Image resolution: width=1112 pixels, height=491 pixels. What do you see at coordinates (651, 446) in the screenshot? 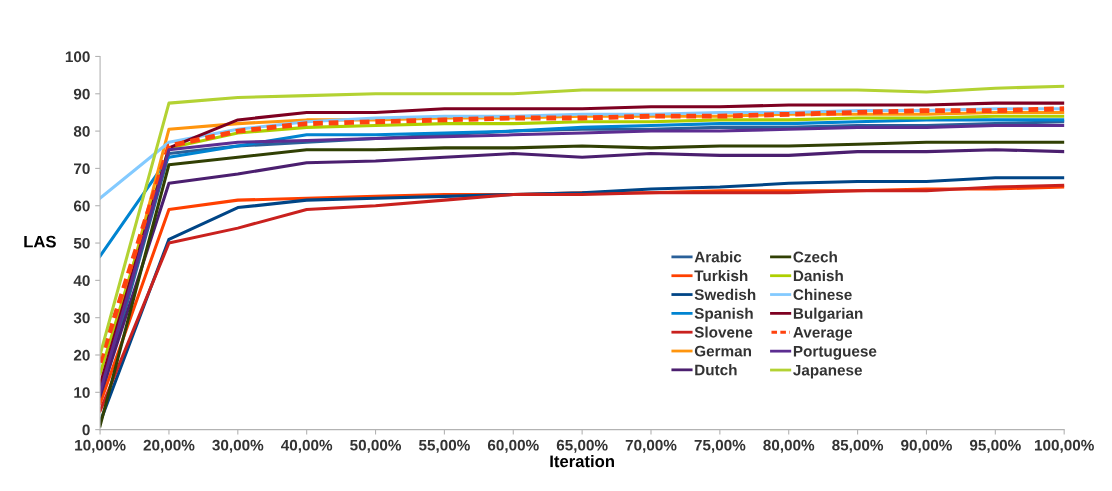
I see `x-tick-label: 70,00%` at bounding box center [651, 446].